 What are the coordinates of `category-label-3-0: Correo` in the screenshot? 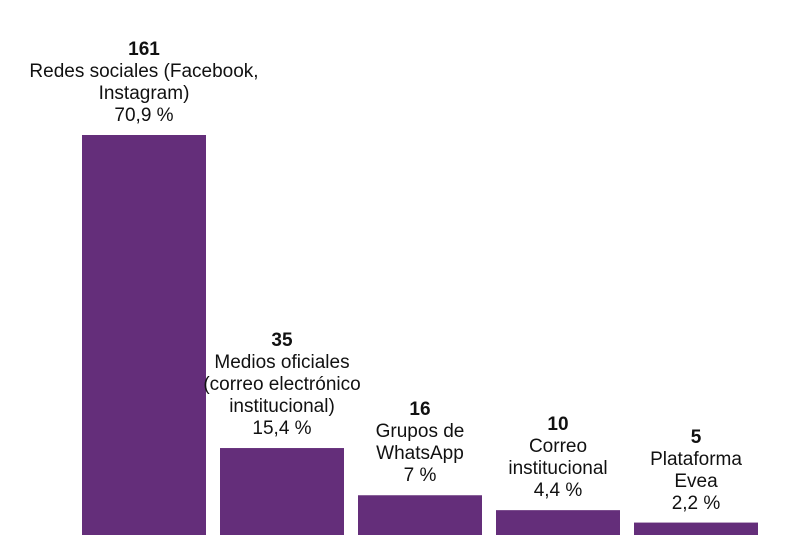 It's located at (558, 447).